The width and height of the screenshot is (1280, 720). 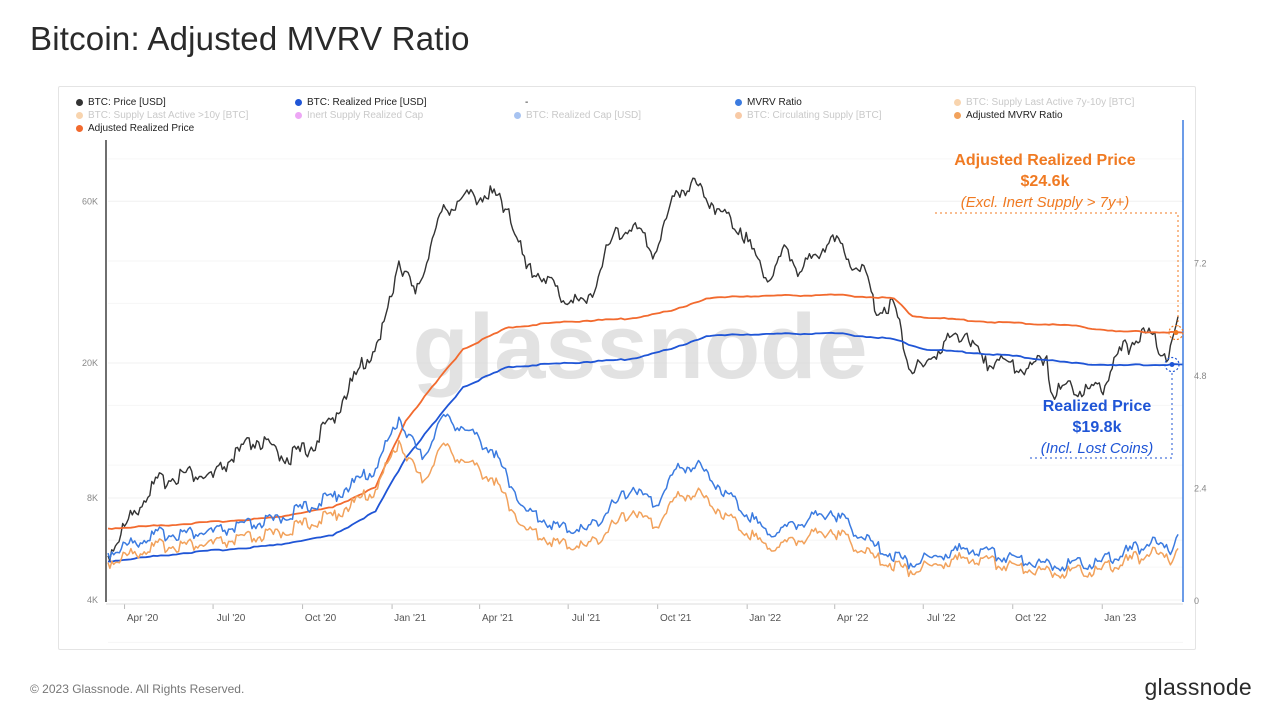 I want to click on x-tick-label: Apr '20, so click(x=143, y=618).